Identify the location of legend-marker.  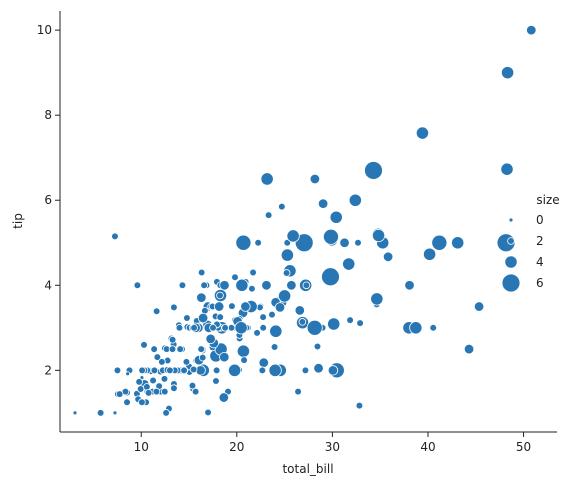
(511, 262).